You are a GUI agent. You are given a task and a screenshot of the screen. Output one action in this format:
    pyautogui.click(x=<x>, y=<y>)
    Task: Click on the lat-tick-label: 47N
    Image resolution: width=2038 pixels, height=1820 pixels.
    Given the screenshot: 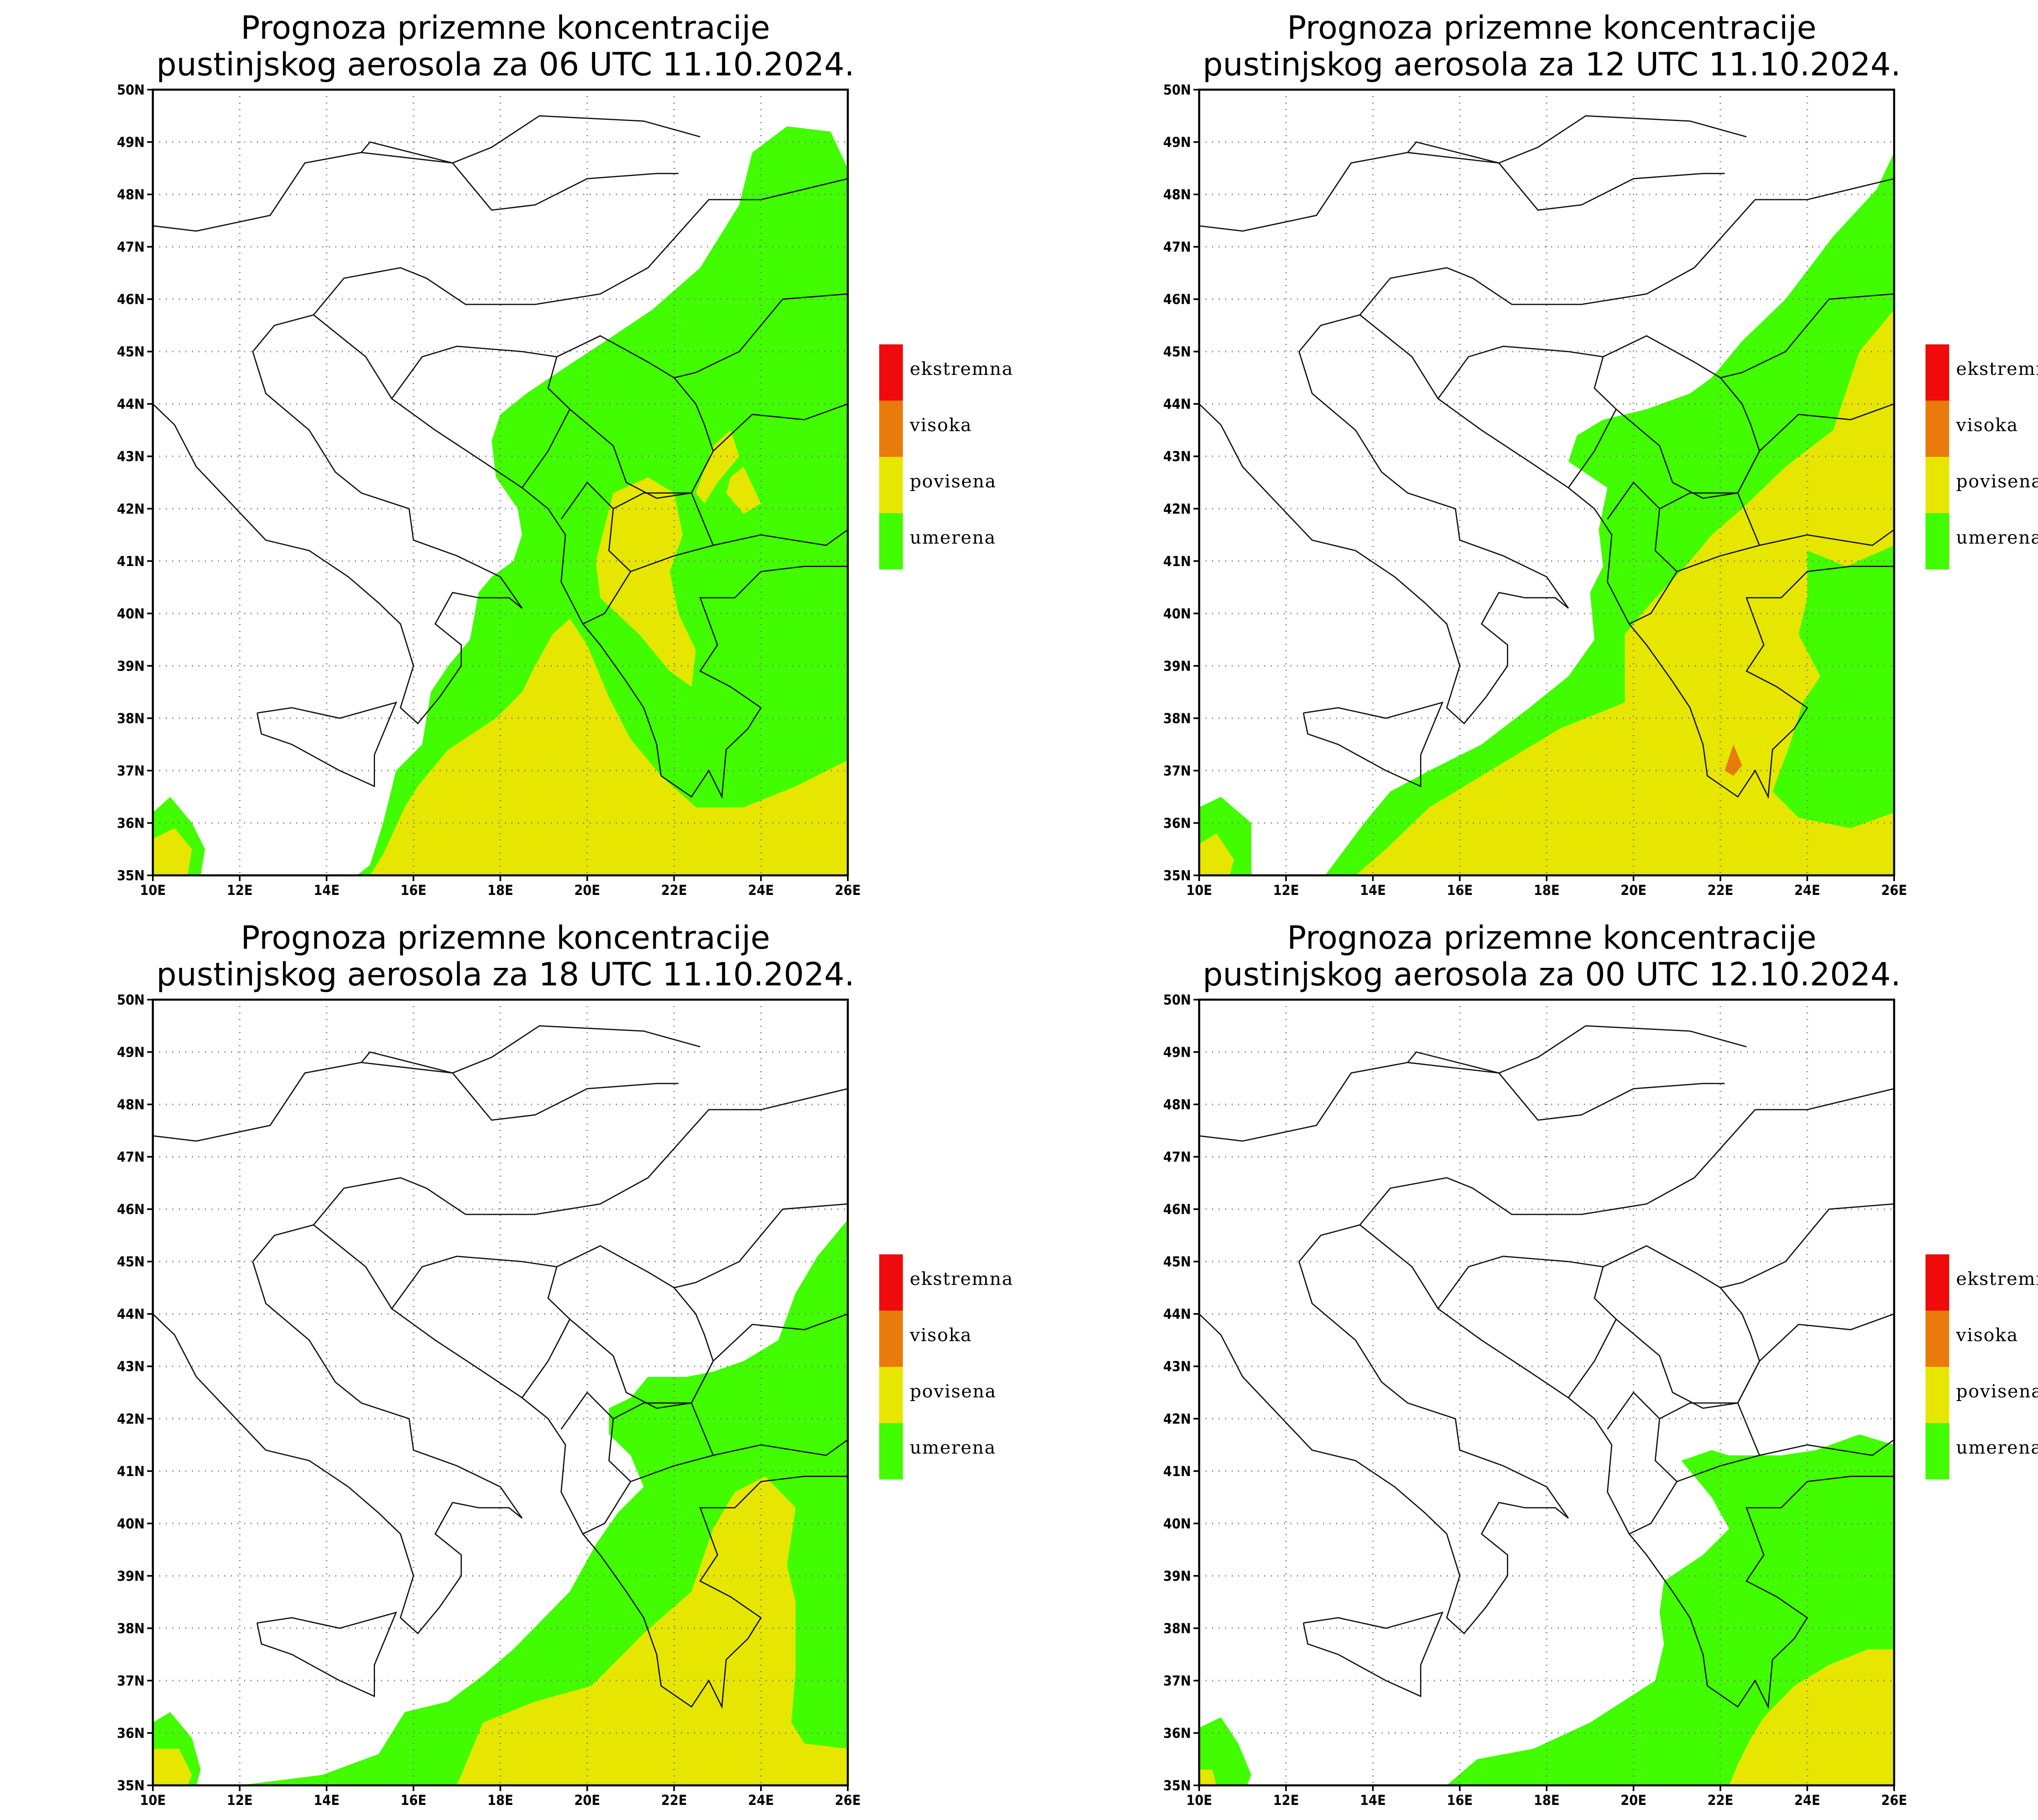 What is the action you would take?
    pyautogui.click(x=1177, y=248)
    